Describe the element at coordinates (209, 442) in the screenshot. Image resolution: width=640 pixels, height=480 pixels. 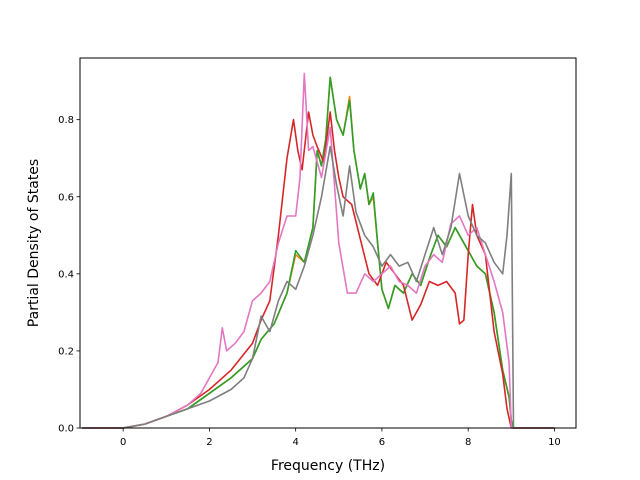
I see `x-tick-label: 2` at that location.